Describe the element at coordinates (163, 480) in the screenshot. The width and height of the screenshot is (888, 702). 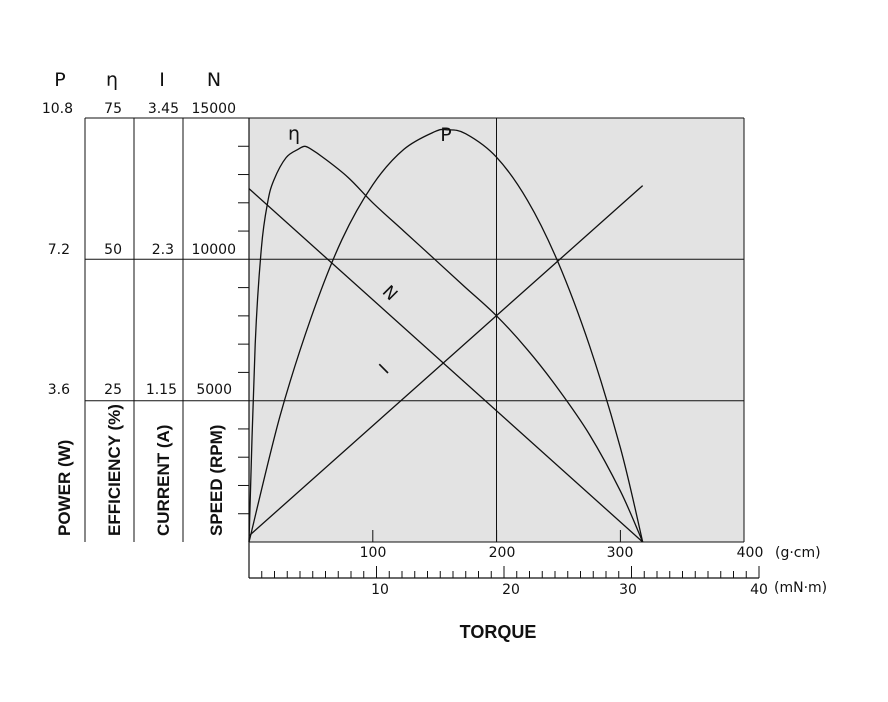
I see `current-axis-label: CURRENT (A)` at that location.